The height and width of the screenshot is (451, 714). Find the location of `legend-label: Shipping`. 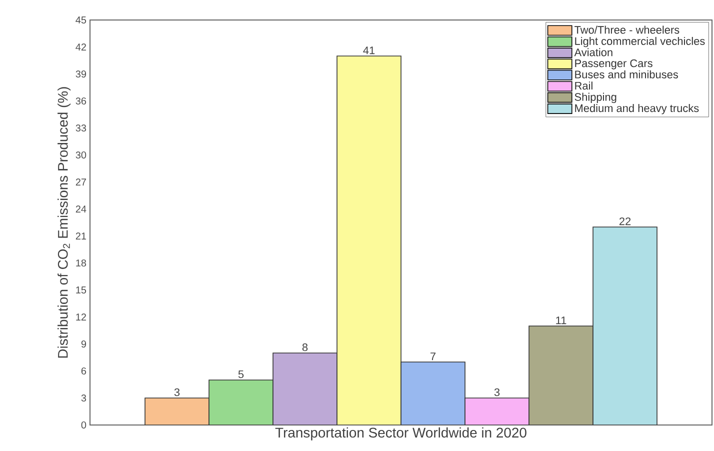

legend-label: Shipping is located at coordinates (595, 97).